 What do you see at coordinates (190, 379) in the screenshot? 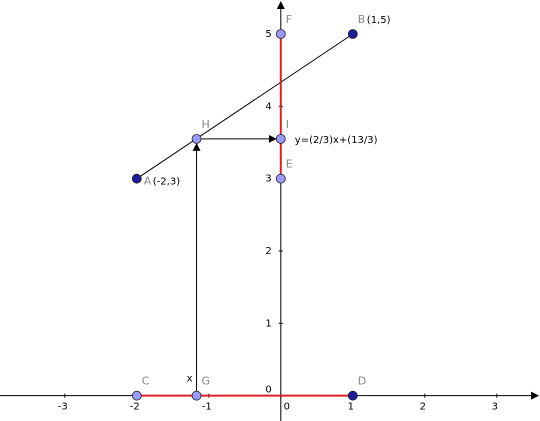
I see `x-label: x` at bounding box center [190, 379].